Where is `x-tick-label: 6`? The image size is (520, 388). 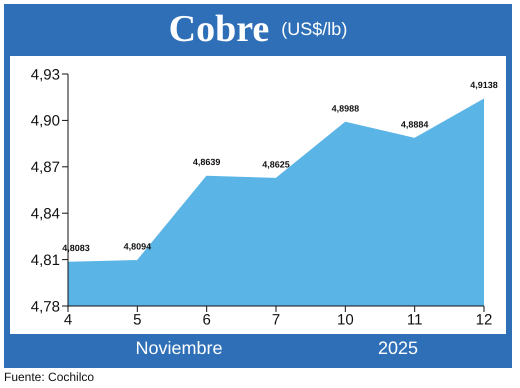 x-tick-label: 6 is located at coordinates (206, 320).